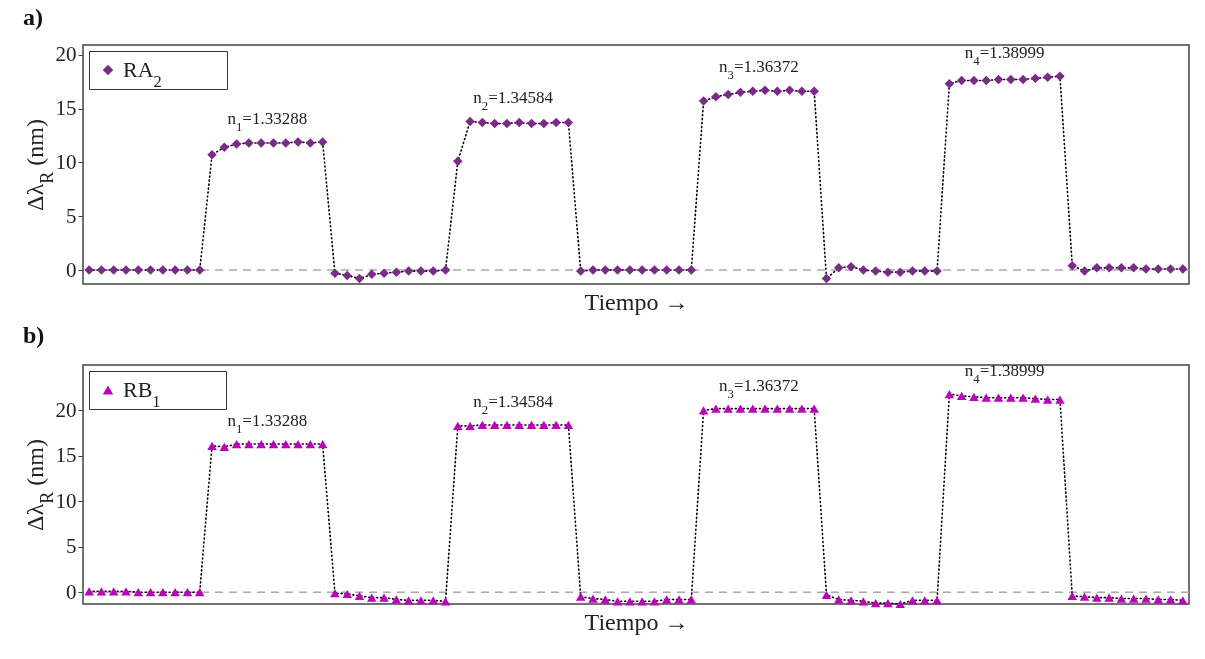 The height and width of the screenshot is (659, 1205). Describe the element at coordinates (33, 16) in the screenshot. I see `chart-title: a)` at that location.